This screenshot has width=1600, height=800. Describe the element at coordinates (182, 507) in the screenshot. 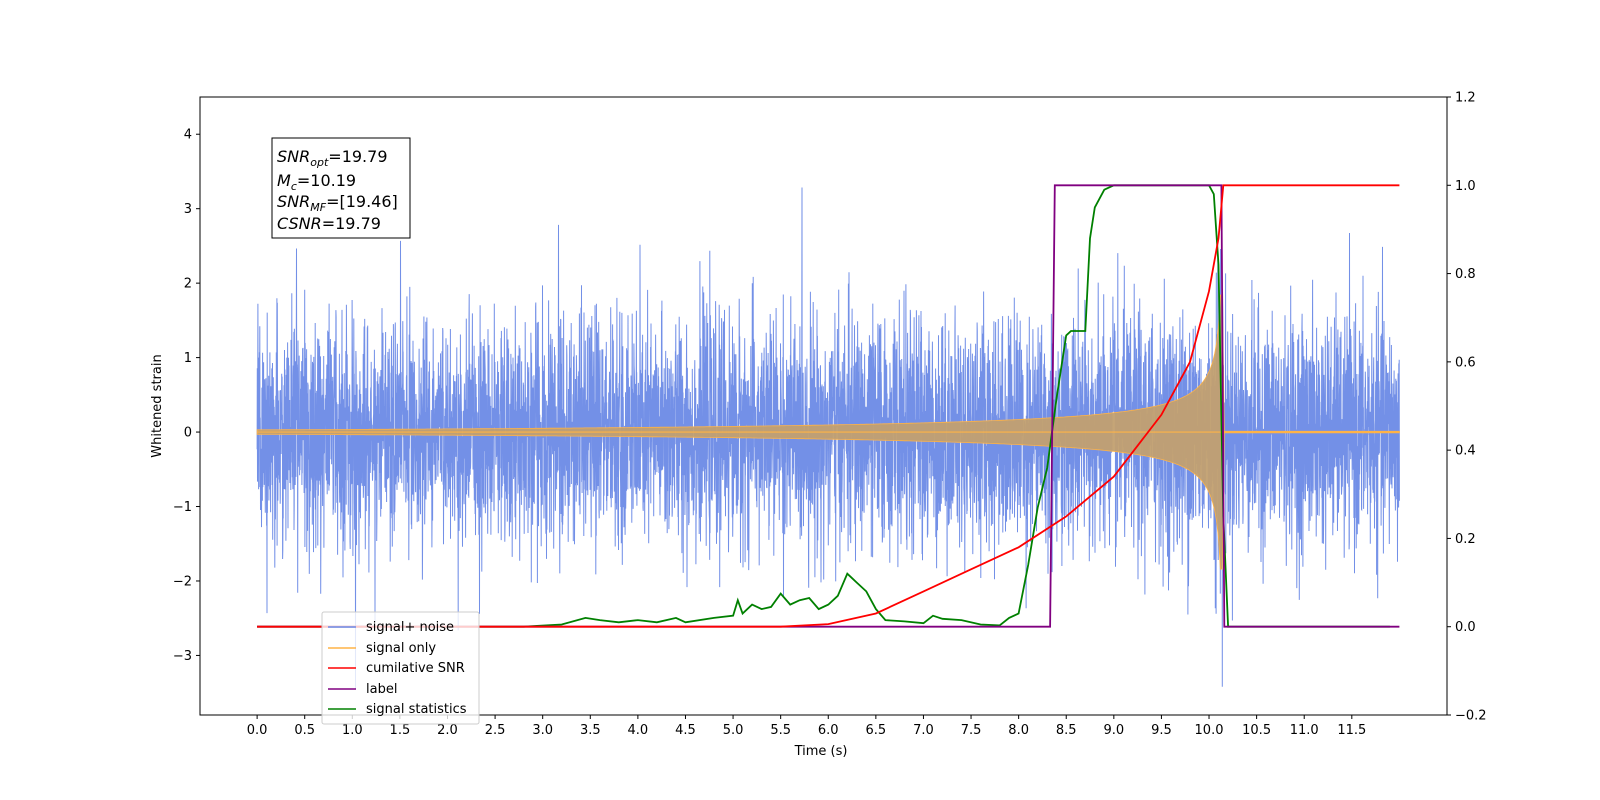

I see `y-tick-label: −1` at that location.